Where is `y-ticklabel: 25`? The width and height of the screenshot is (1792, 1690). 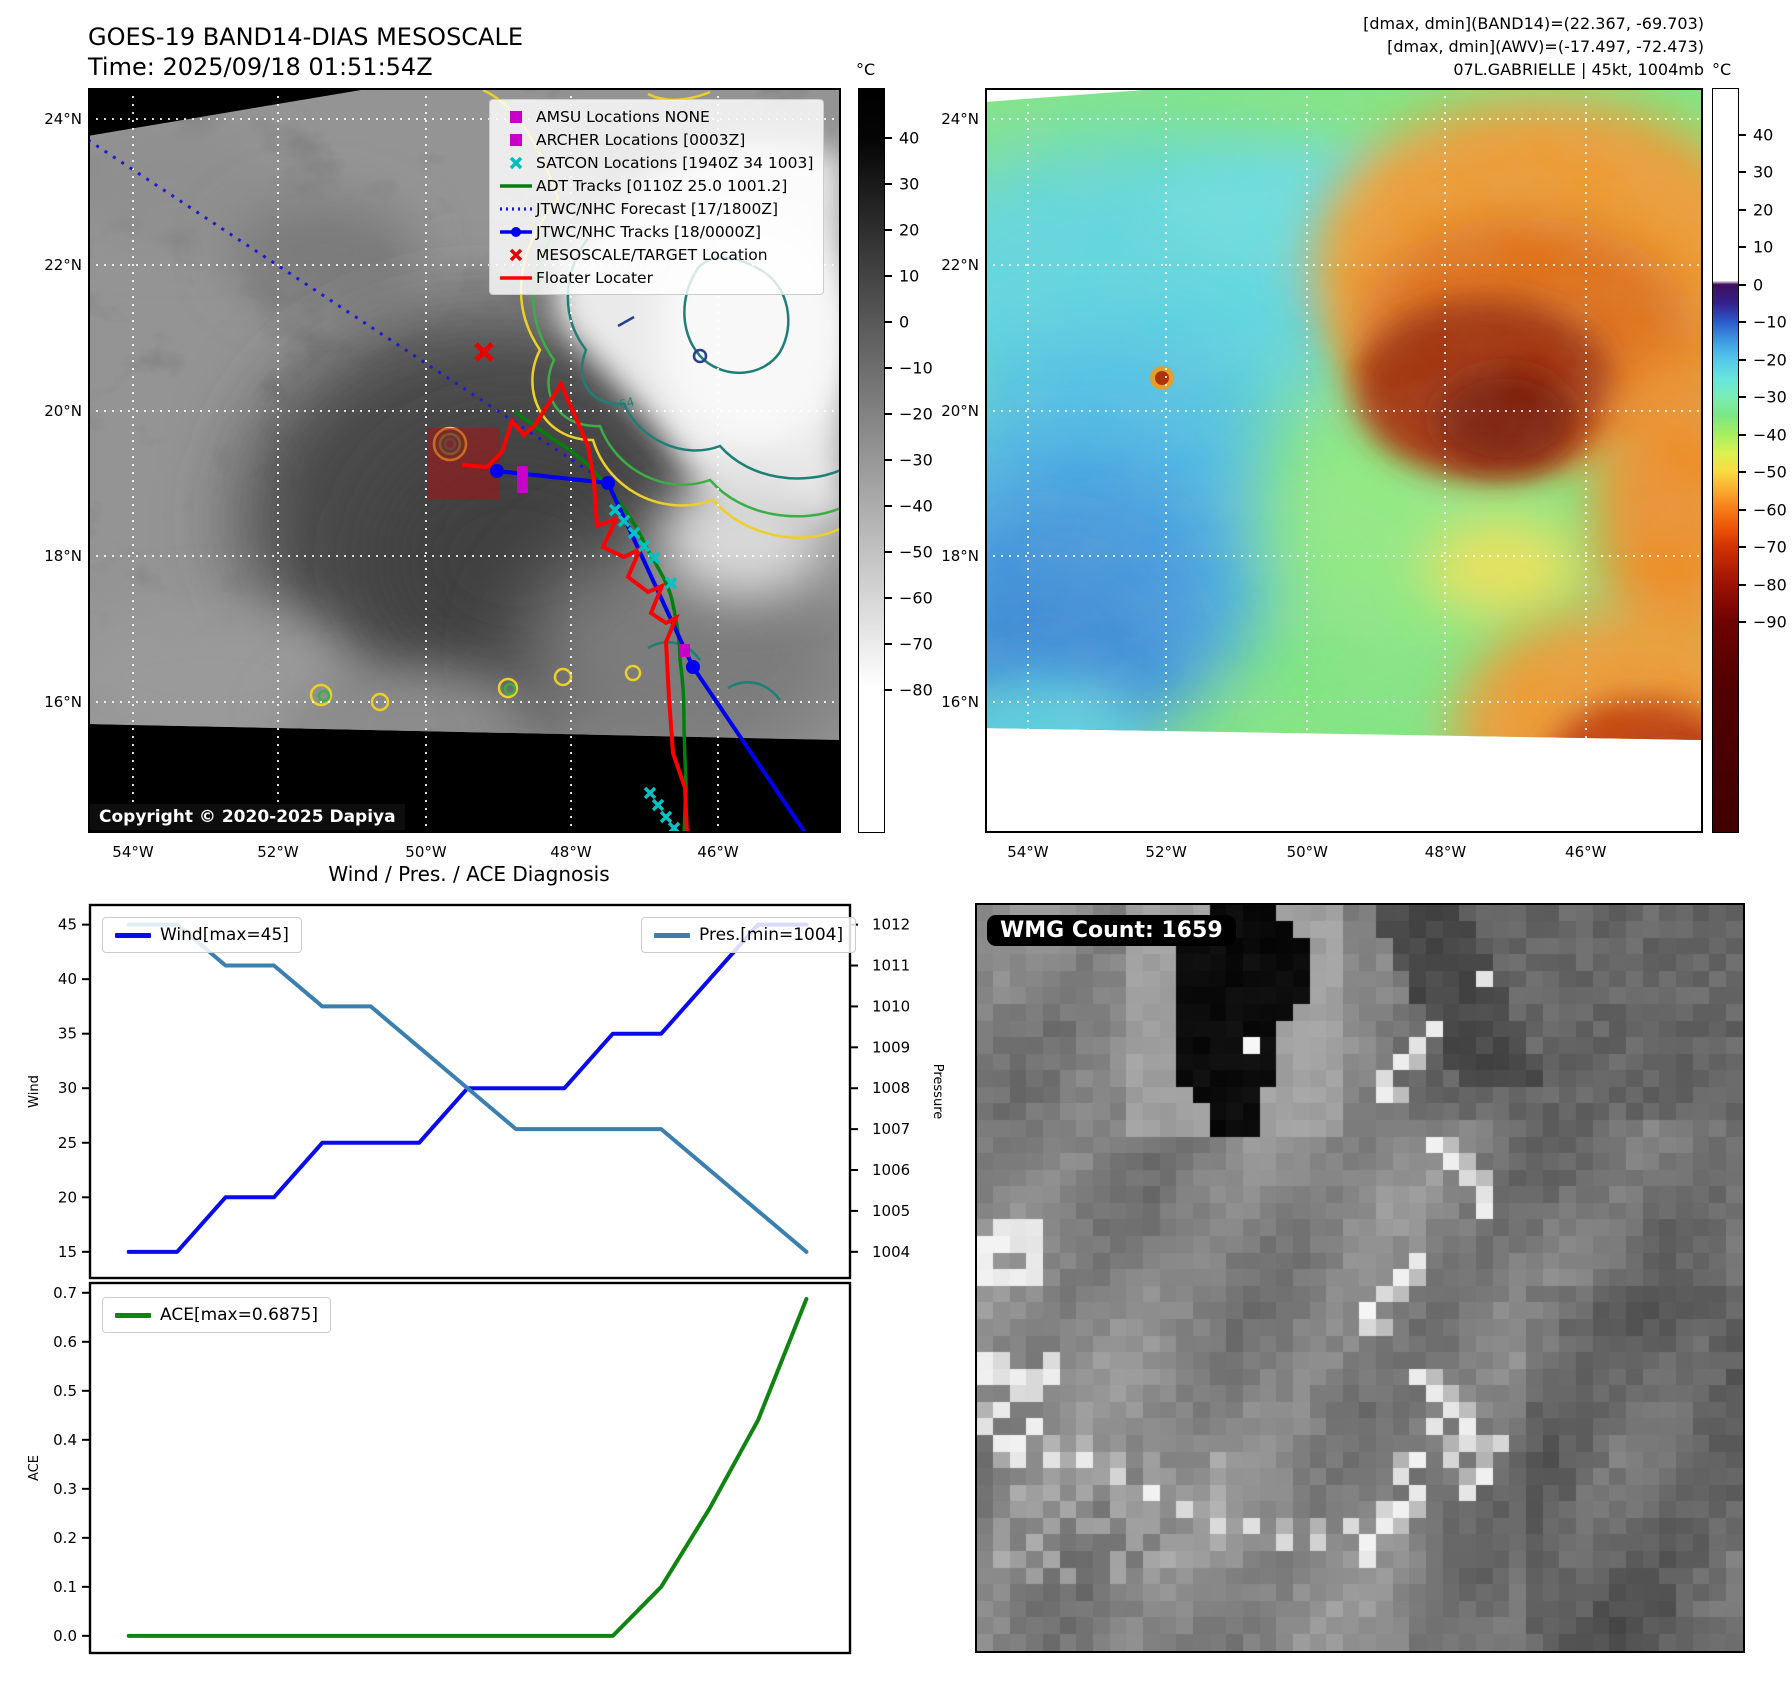 y-ticklabel: 25 is located at coordinates (67, 1143).